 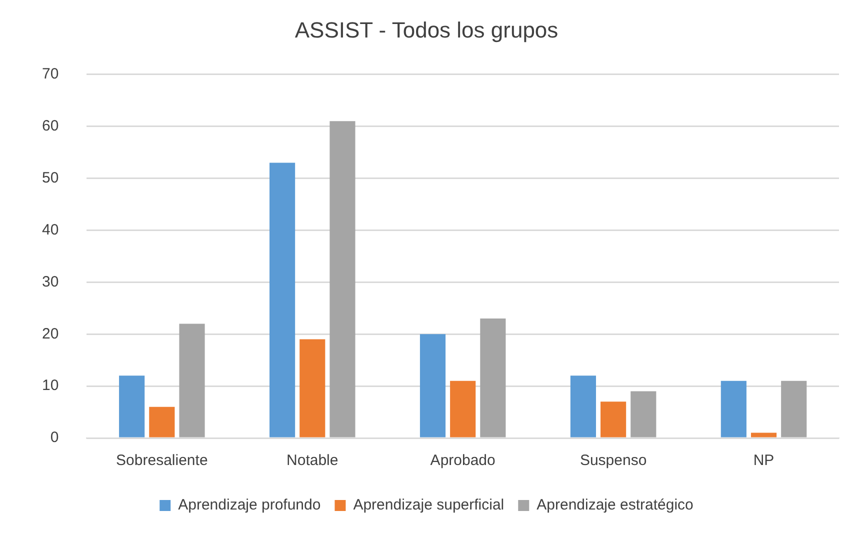 What do you see at coordinates (428, 505) in the screenshot?
I see `legend-label: Aprendizaje superficial` at bounding box center [428, 505].